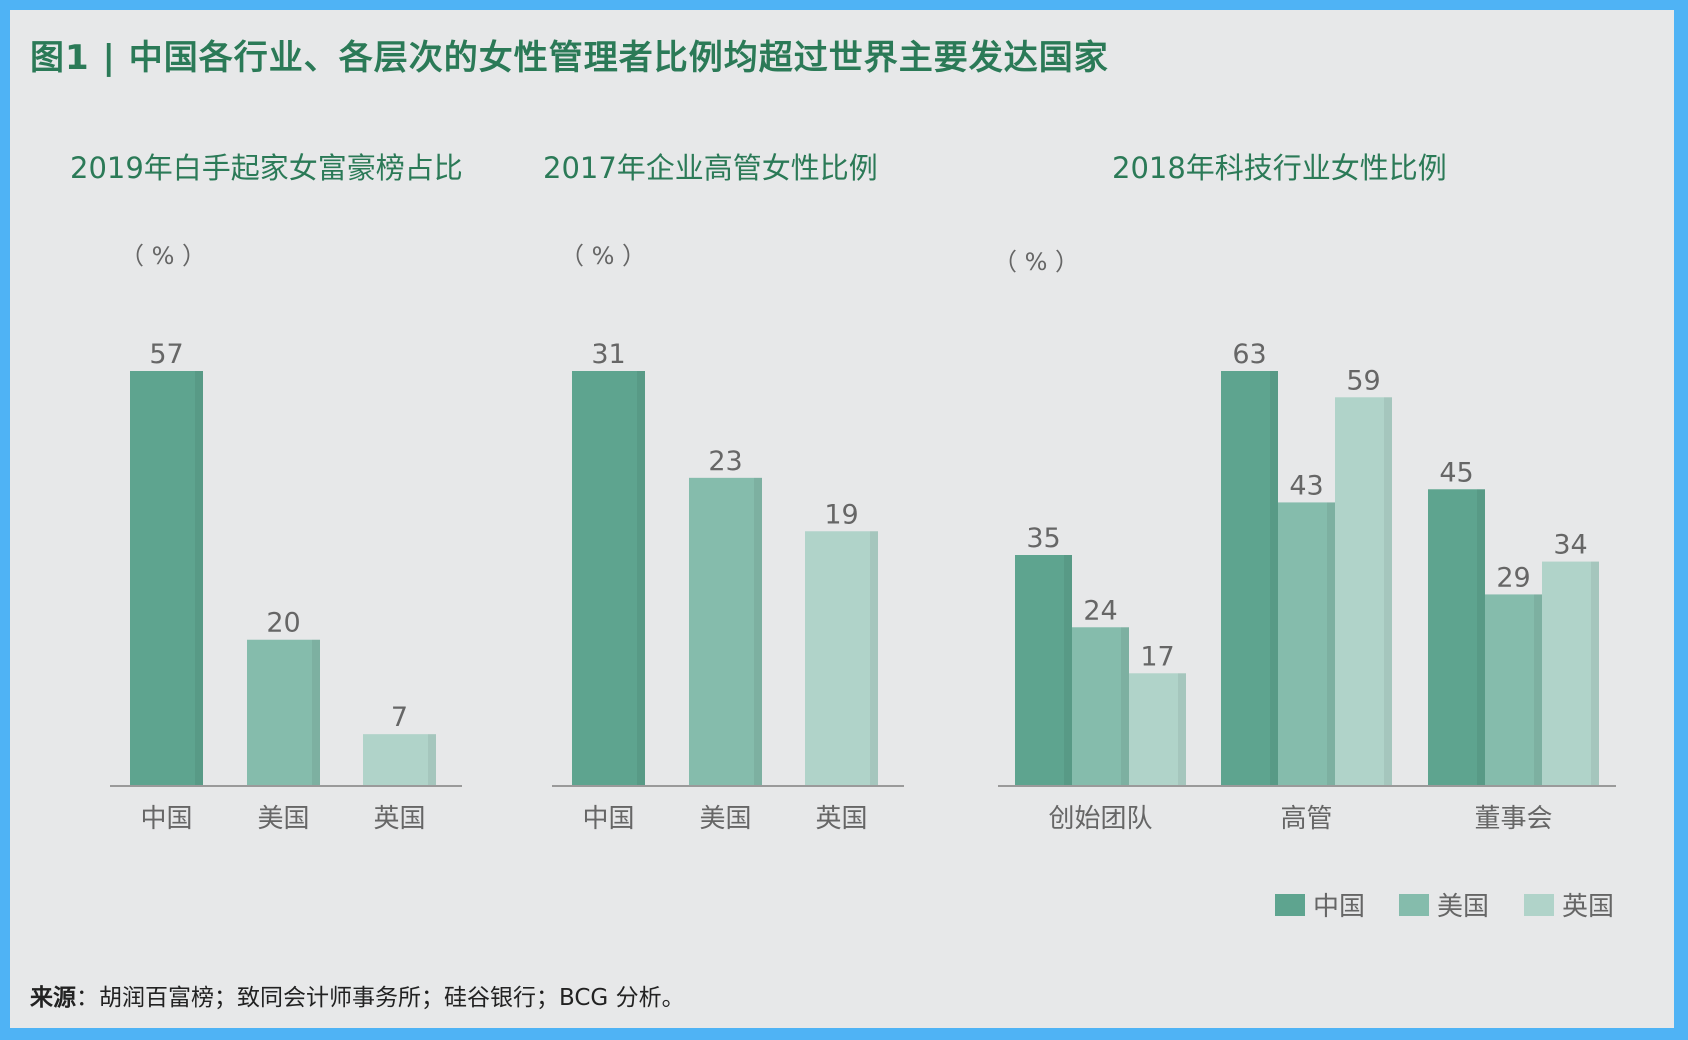 Image resolution: width=1688 pixels, height=1040 pixels. I want to click on chart3-bar-0-1-edge, so click(1125, 706).